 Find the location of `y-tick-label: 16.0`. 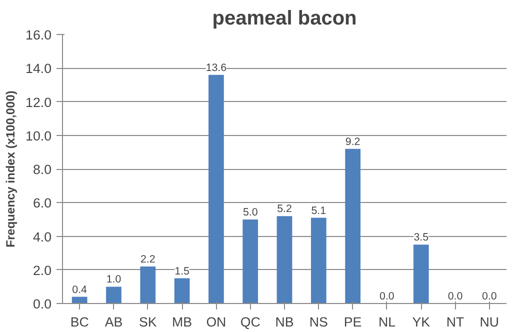

y-tick-label: 16.0 is located at coordinates (39, 35).